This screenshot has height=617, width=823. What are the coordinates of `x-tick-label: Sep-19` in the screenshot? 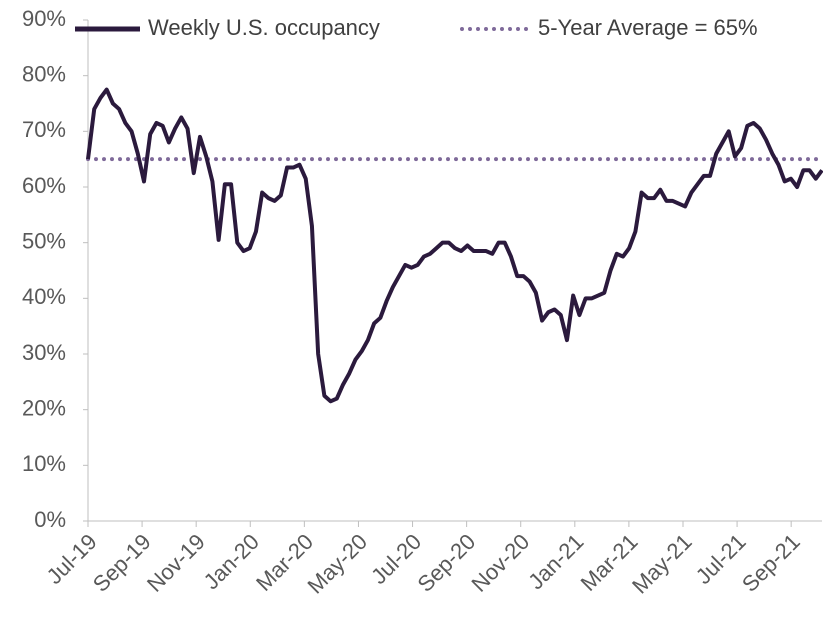 It's located at (122, 563).